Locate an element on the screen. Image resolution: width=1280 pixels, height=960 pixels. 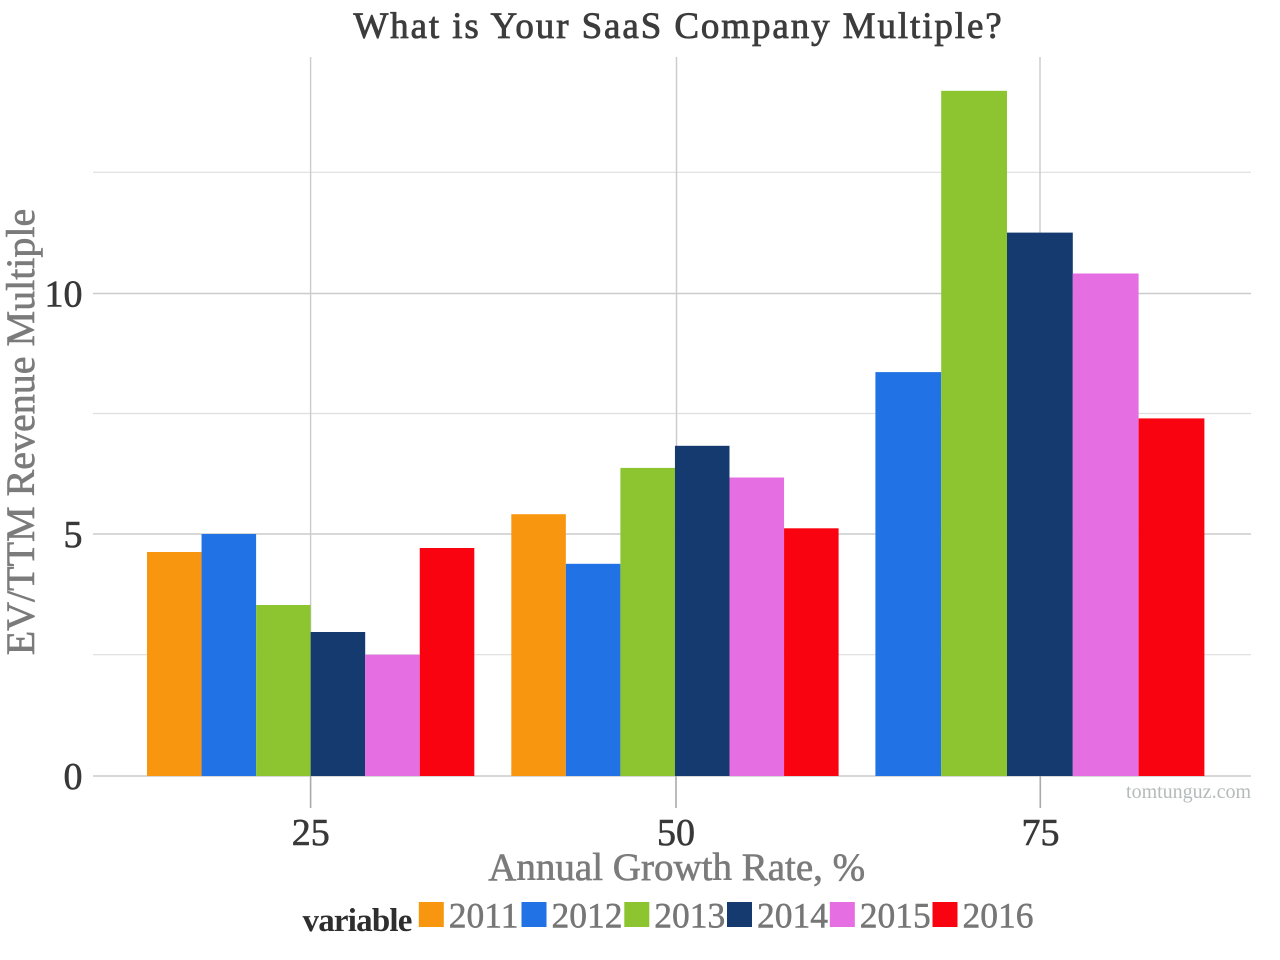
svg-text: 2013 is located at coordinates (689, 916).